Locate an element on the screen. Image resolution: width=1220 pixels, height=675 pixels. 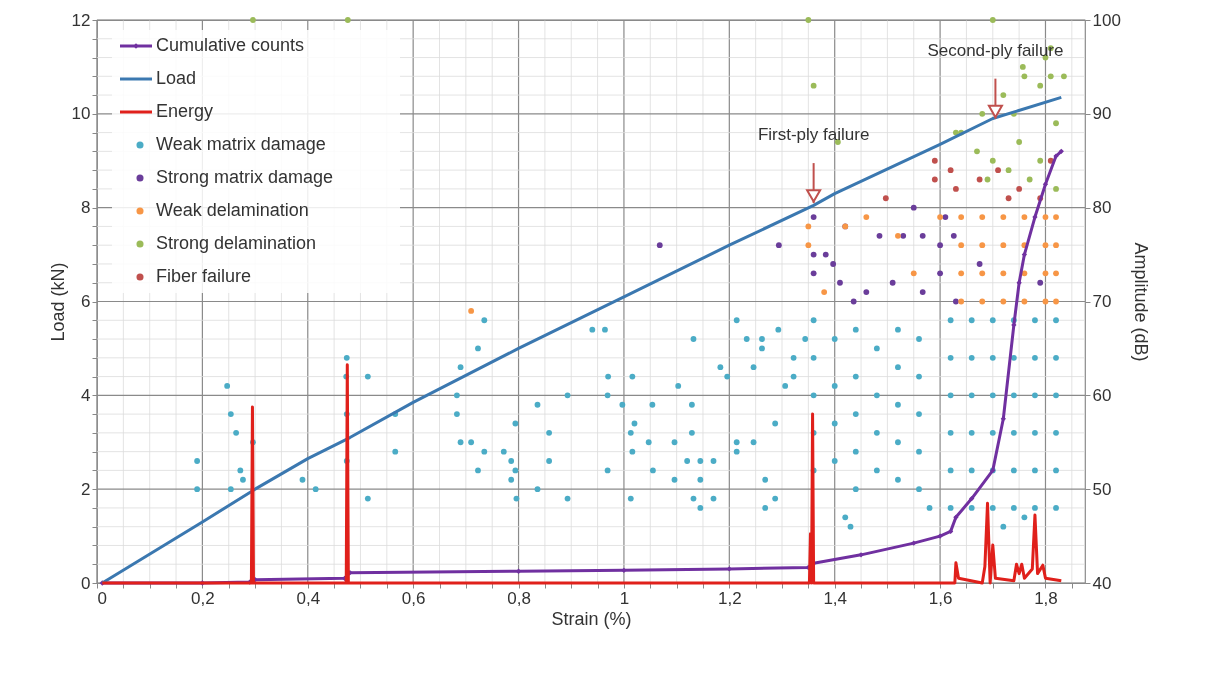
y2-tick-label: 90 is located at coordinates (1102, 114).